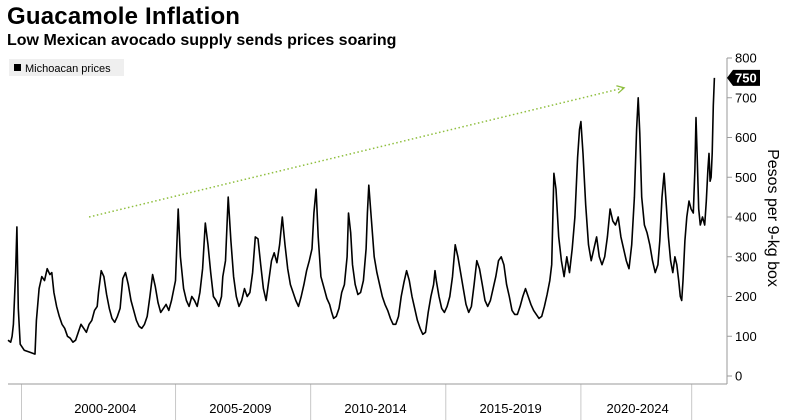 Image resolution: width=793 pixels, height=420 pixels. Describe the element at coordinates (746, 58) in the screenshot. I see `y-tick-label: 800` at that location.